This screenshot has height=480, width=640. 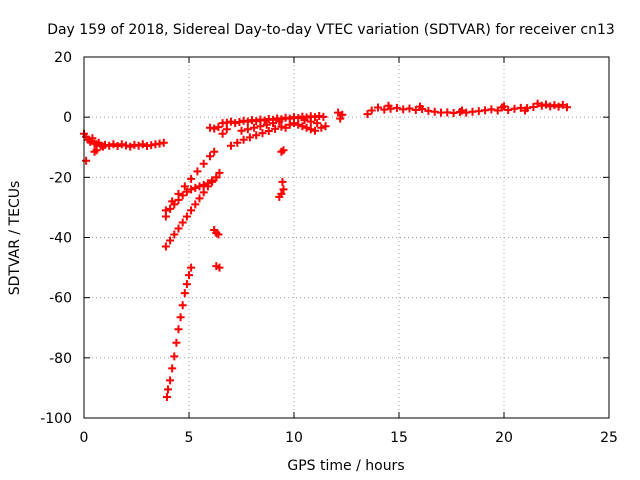 What do you see at coordinates (60, 359) in the screenshot?
I see `y-tick-label: -80` at bounding box center [60, 359].